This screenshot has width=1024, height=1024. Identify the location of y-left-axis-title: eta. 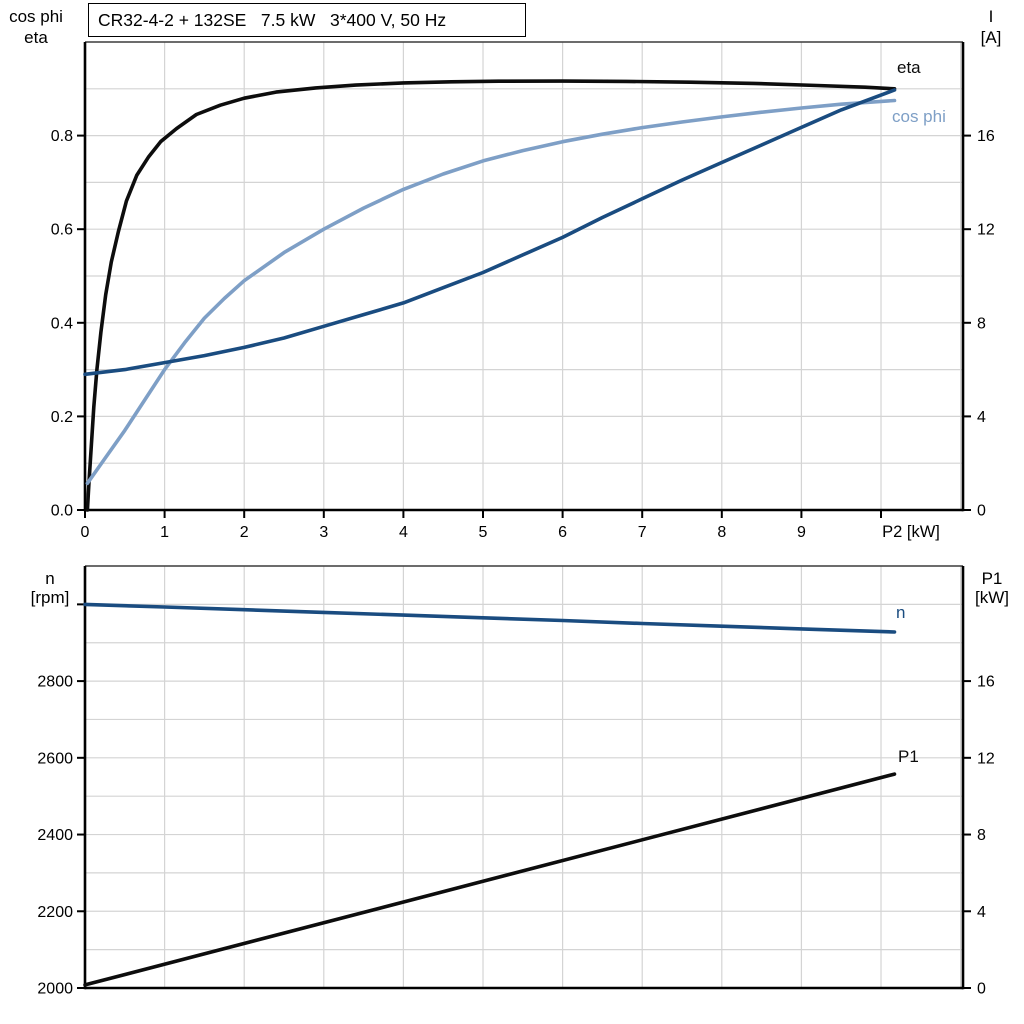
(36, 37).